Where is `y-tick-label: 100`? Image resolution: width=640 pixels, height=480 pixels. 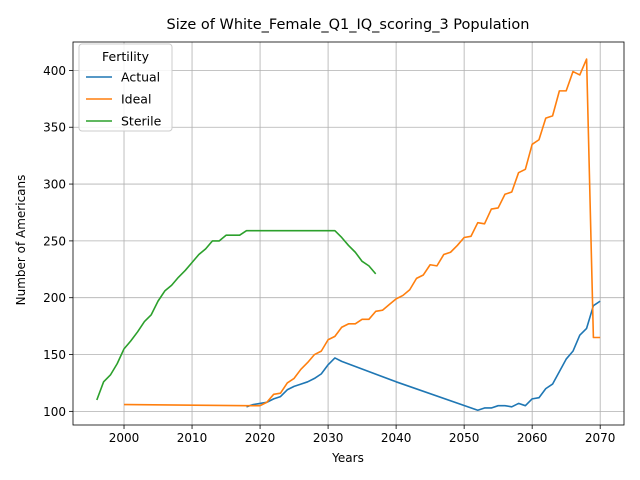 y-tick-label: 100 is located at coordinates (54, 412).